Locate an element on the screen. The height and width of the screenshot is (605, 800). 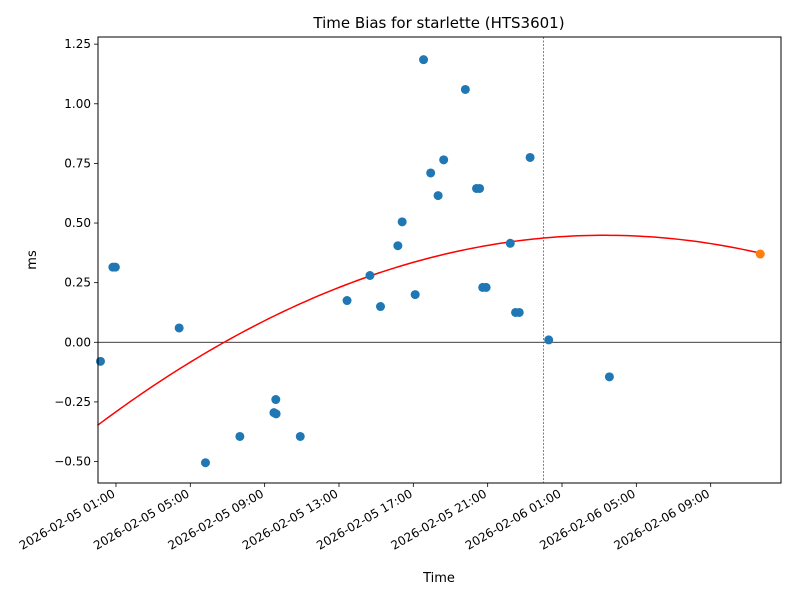
y-tick-label-7: 1.25 is located at coordinates (77, 44).